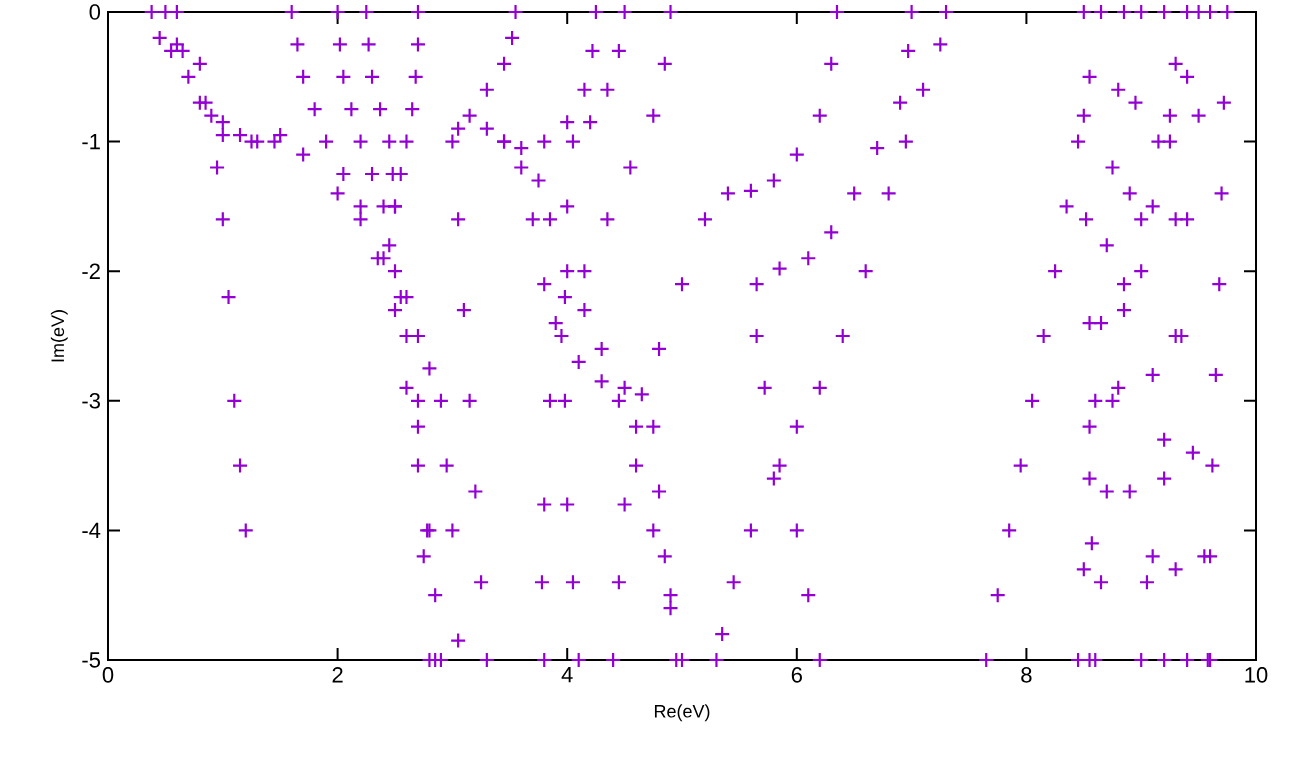 The width and height of the screenshot is (1302, 767). What do you see at coordinates (1256, 675) in the screenshot?
I see `x-tick-label: 10` at bounding box center [1256, 675].